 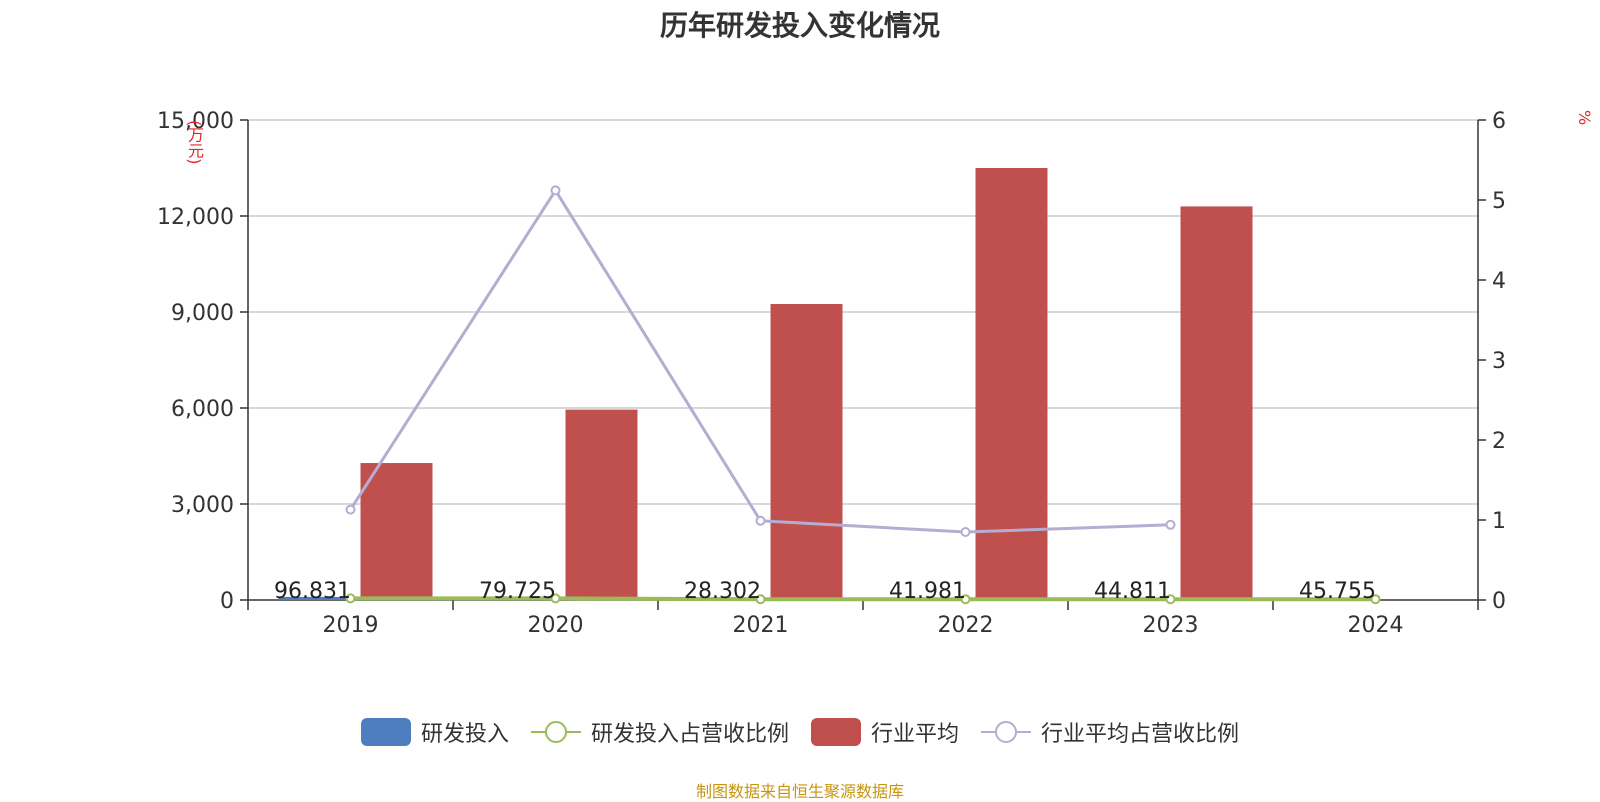 What do you see at coordinates (1132, 591) in the screenshot?
I see `data-label-rd-investment: 44.811` at bounding box center [1132, 591].